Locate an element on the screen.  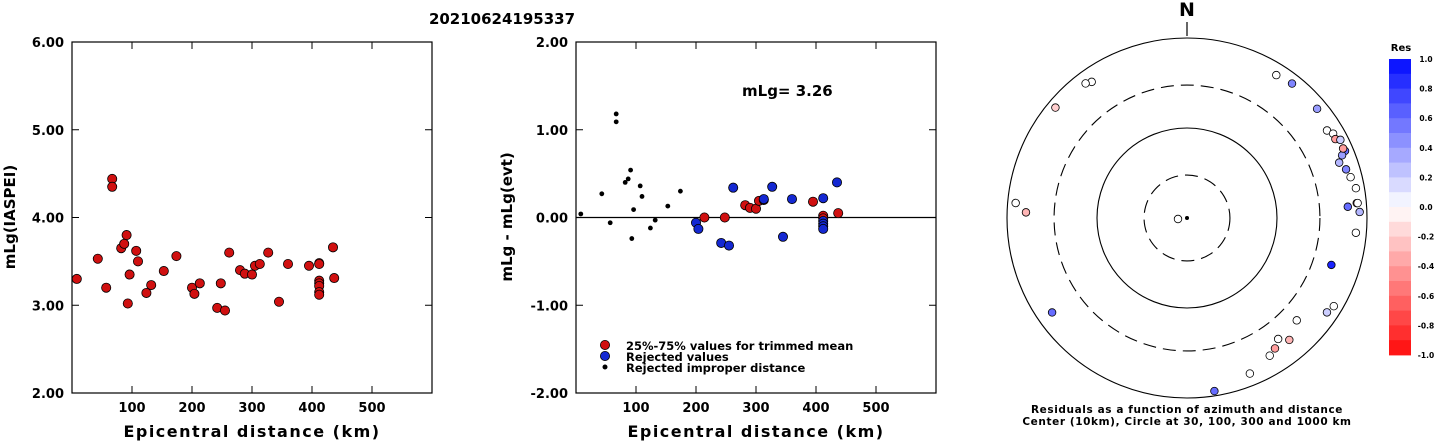
y-tick-label: -2.00 is located at coordinates (549, 394).